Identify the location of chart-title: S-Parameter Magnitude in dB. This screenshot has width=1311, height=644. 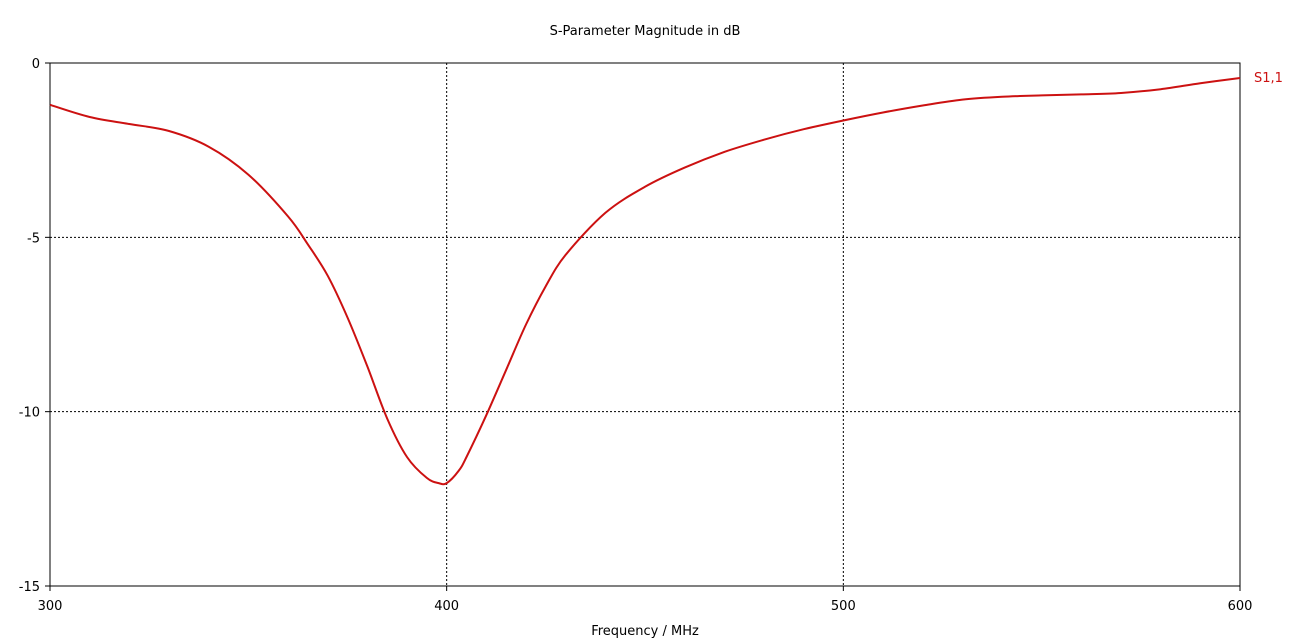
(645, 31).